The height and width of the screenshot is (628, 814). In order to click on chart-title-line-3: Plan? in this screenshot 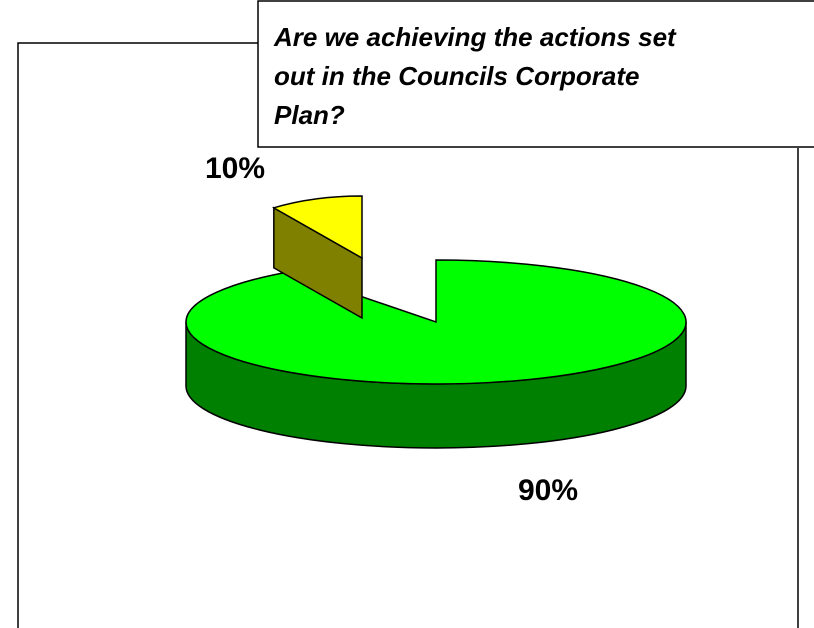, I will do `click(309, 115)`.